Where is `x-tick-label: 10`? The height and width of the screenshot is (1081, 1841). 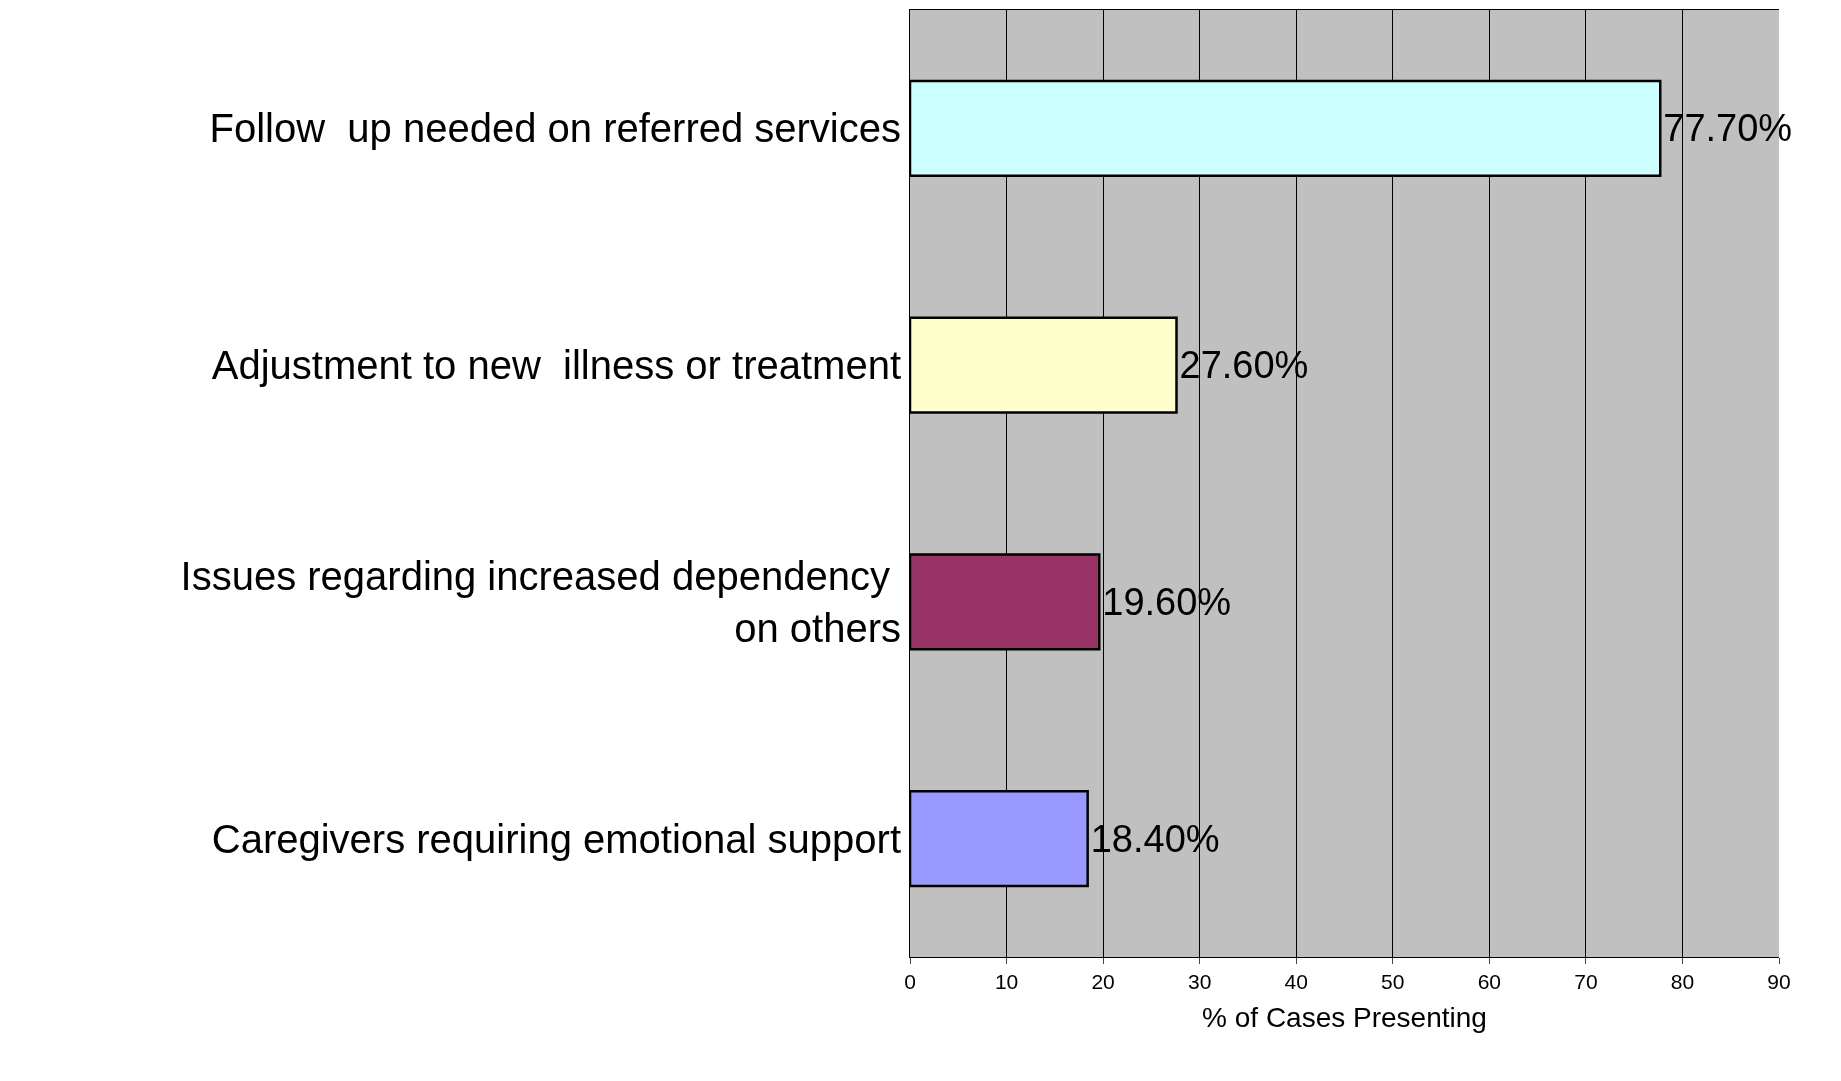
x-tick-label: 10 is located at coordinates (1006, 982).